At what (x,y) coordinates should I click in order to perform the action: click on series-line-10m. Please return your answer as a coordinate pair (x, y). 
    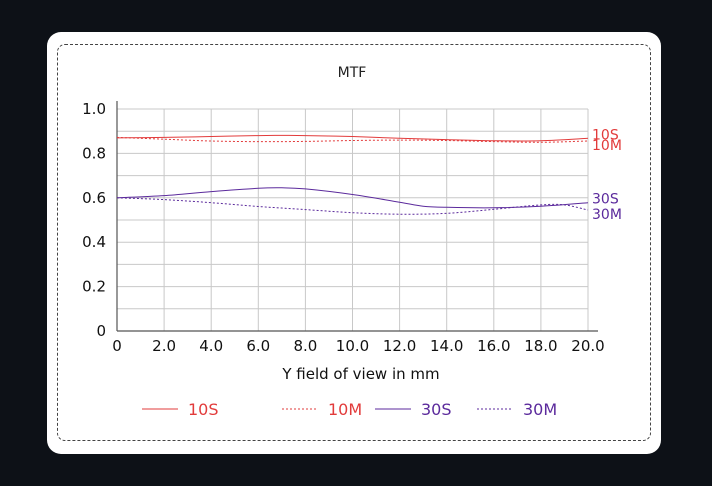
    Looking at the image, I should click on (352, 139).